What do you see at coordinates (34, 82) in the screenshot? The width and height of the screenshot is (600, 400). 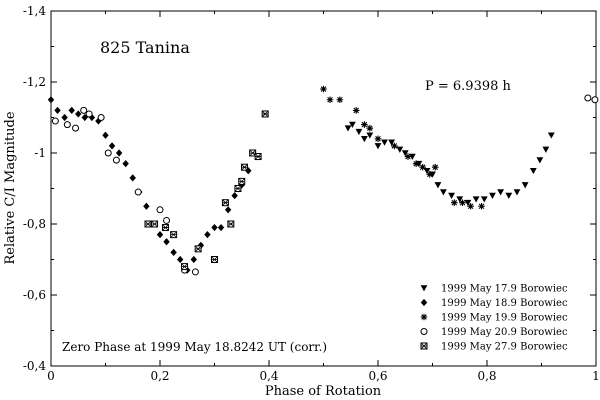 I see `y-tick-label: -1,2` at bounding box center [34, 82].